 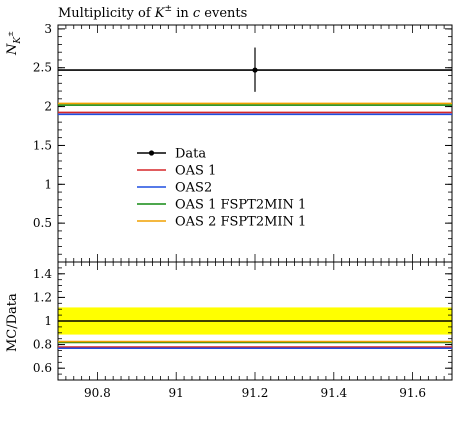 I want to click on legend-label: OAS 1, so click(x=195, y=171).